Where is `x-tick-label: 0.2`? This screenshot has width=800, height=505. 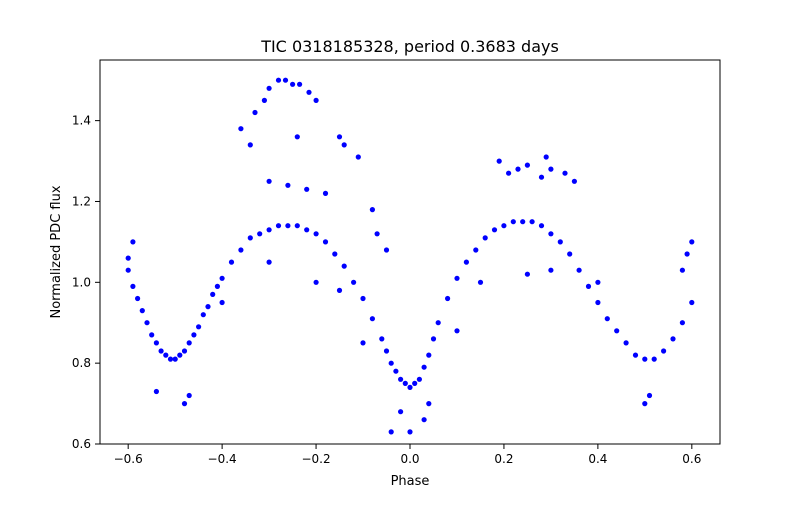
x-tick-label: 0.2 is located at coordinates (503, 459).